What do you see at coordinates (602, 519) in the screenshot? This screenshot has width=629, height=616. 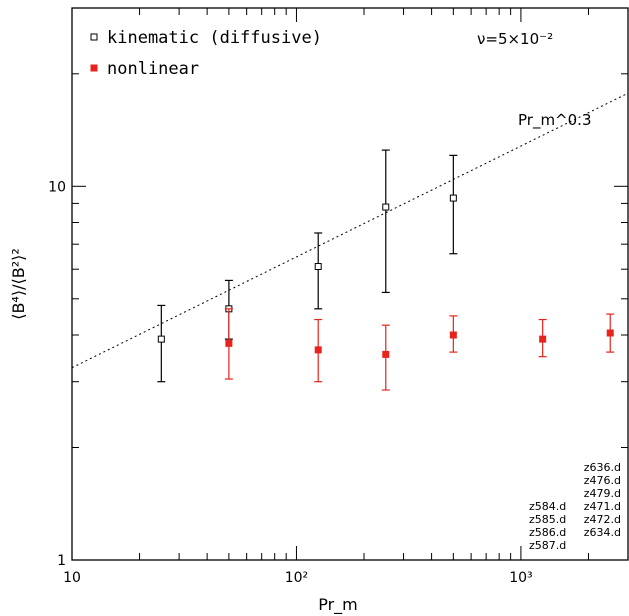 I see `file-label-right: z472.d` at bounding box center [602, 519].